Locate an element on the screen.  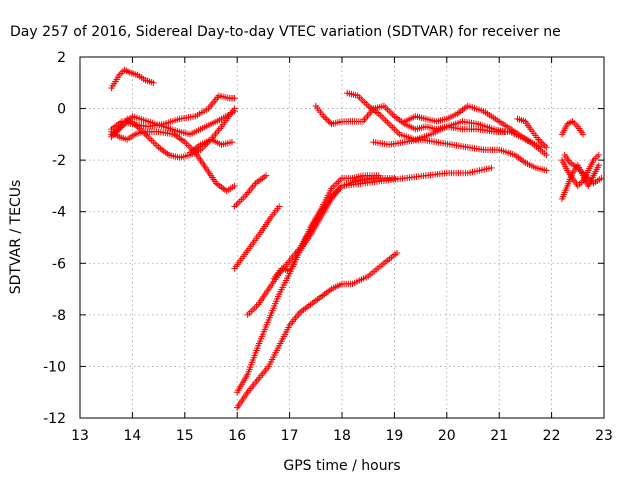
y-tick-label: 2 is located at coordinates (61, 58).